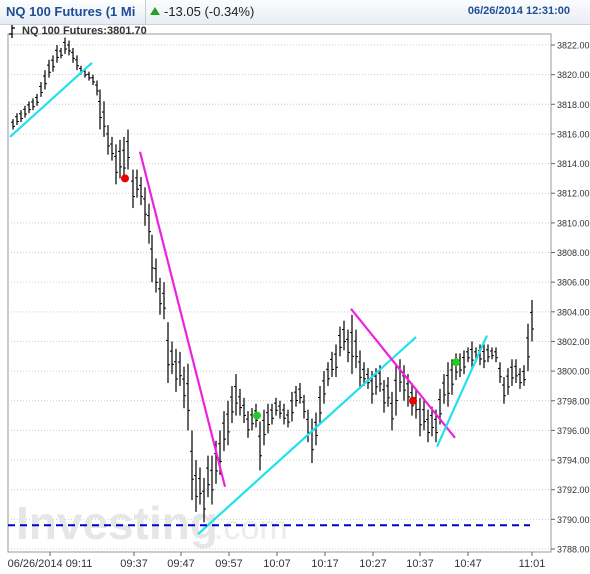  I want to click on y-tick-label: 3820.00, so click(573, 75).